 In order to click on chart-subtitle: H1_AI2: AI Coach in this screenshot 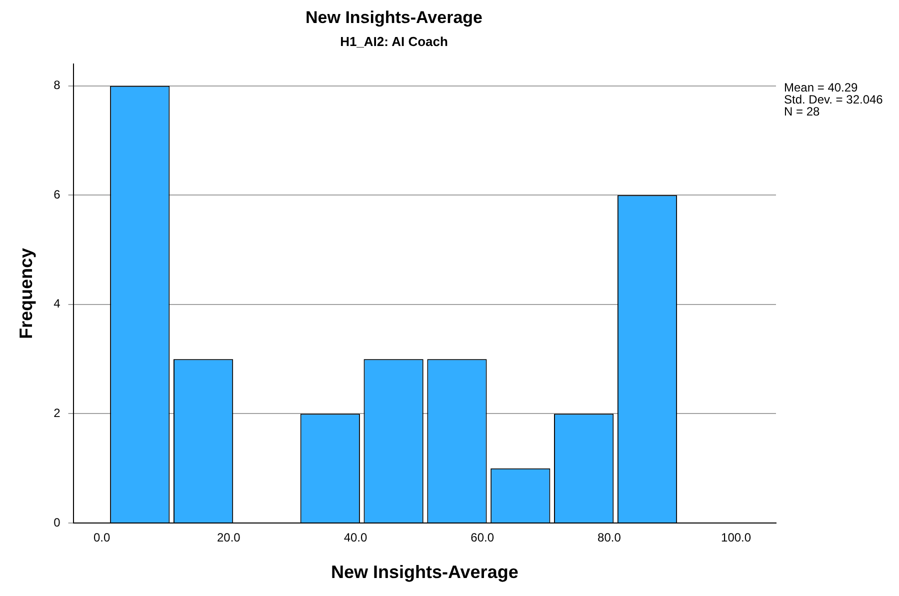, I will do `click(394, 41)`.